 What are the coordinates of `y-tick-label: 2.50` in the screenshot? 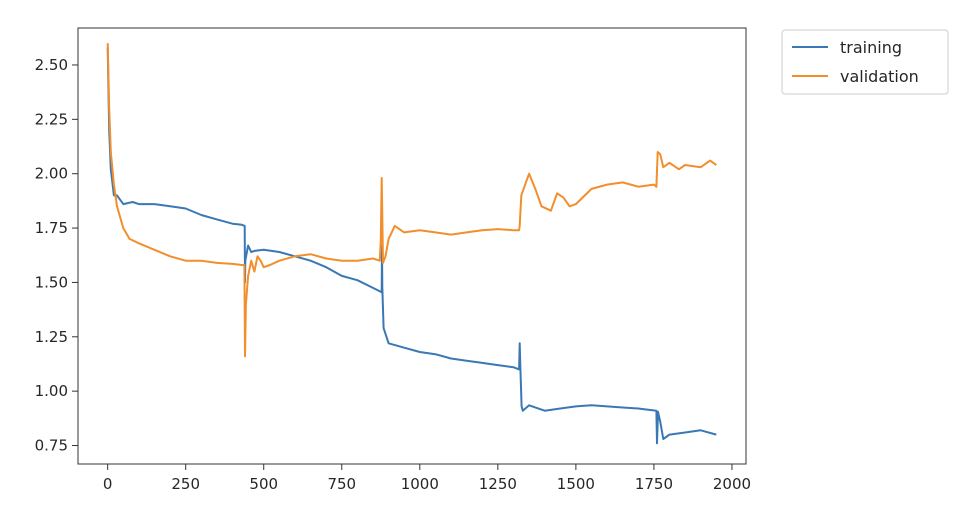 It's located at (51, 65).